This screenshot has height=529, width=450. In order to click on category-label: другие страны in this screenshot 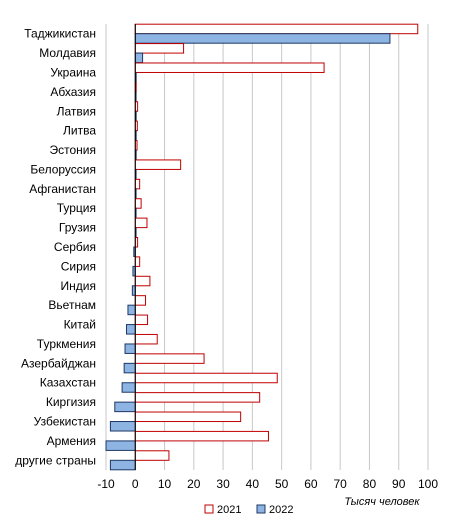, I will do `click(55, 460)`.